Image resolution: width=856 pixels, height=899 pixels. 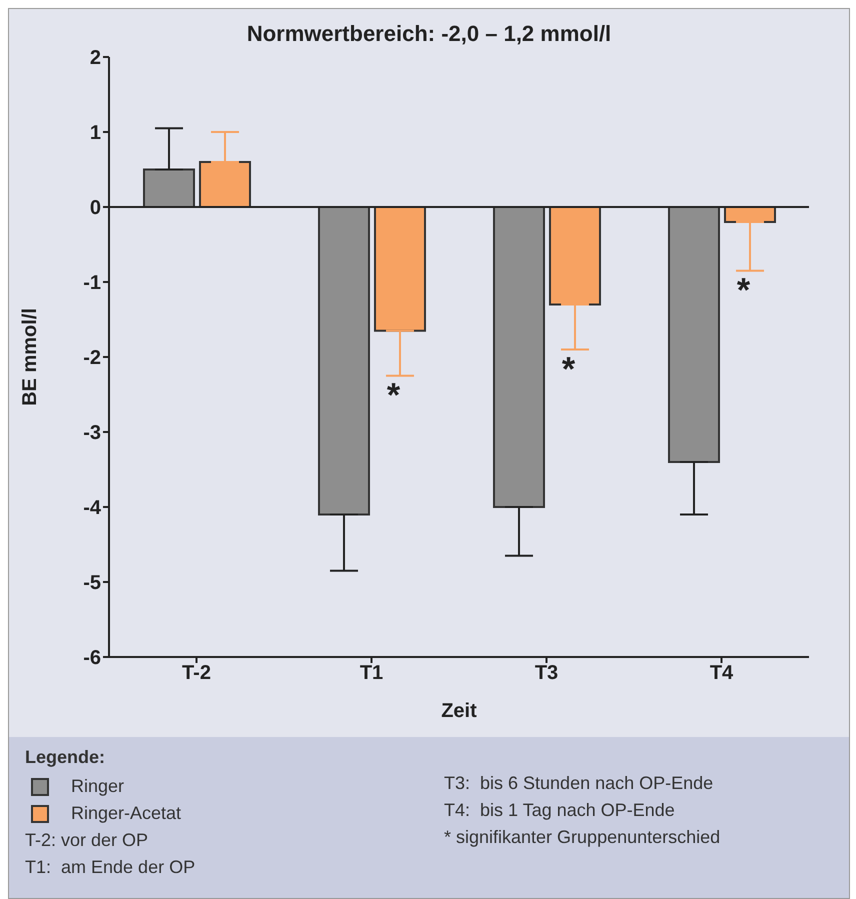 I want to click on y-tick-label: -4, so click(x=92, y=508).